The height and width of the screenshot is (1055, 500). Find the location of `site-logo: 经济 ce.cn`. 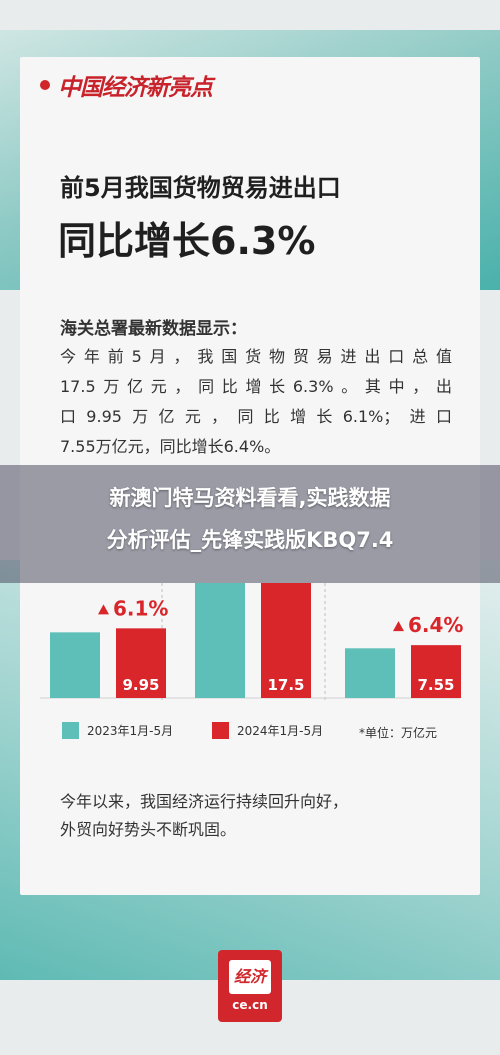

site-logo: 经济 ce.cn is located at coordinates (250, 986).